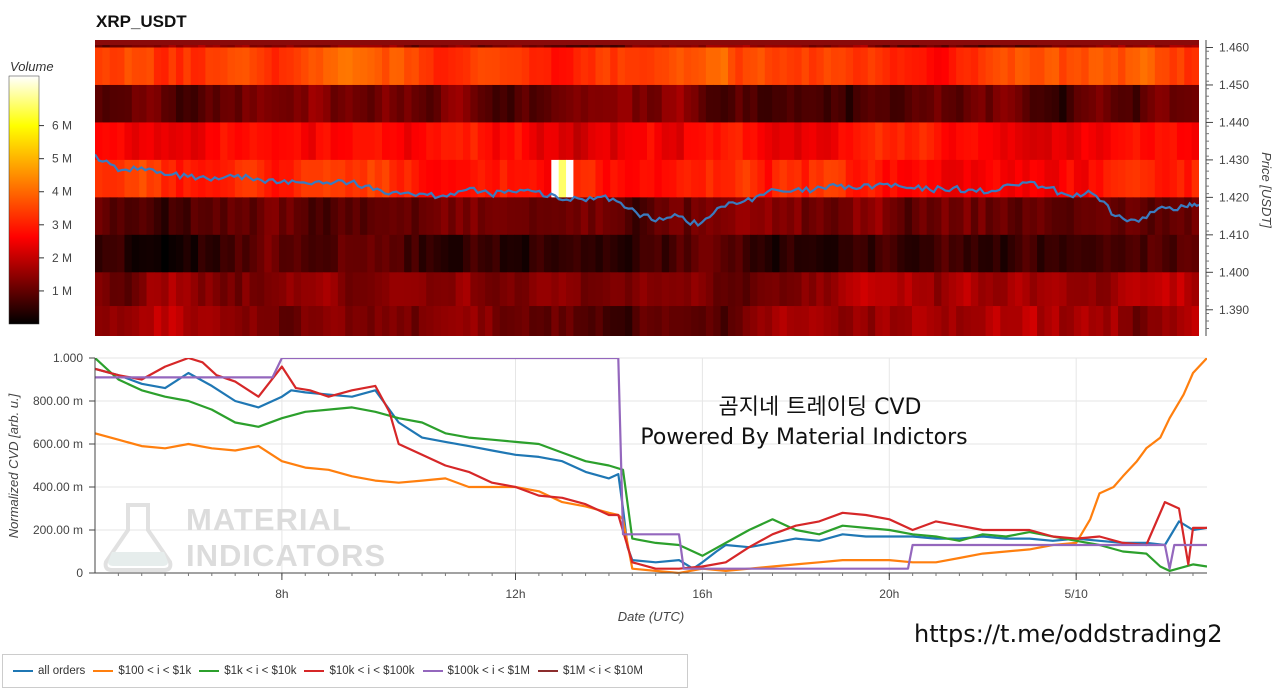 This screenshot has height=690, width=1280. Describe the element at coordinates (1068, 634) in the screenshot. I see `telegram-url: https://t.me/oddstrading2` at that location.